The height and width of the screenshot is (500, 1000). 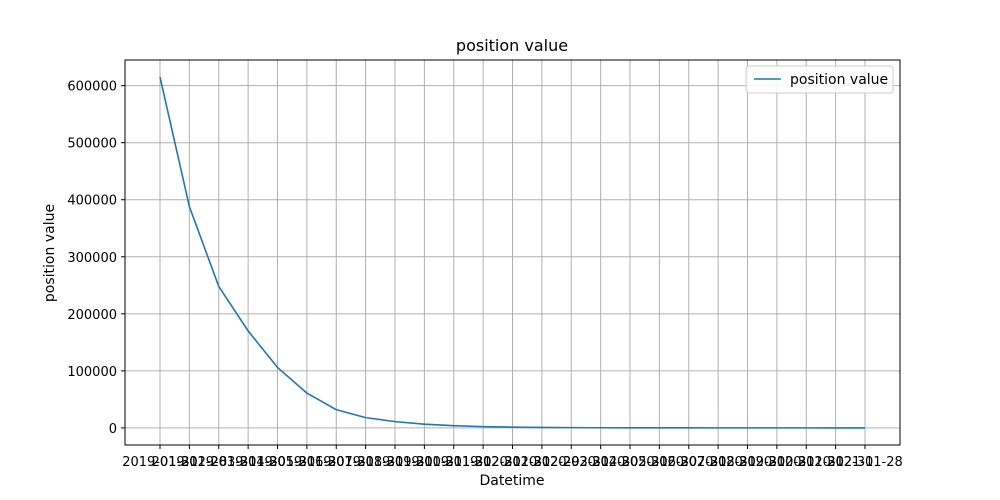 What do you see at coordinates (601, 462) in the screenshot?
I see `x-tick-label: 2020-04-30` at bounding box center [601, 462].